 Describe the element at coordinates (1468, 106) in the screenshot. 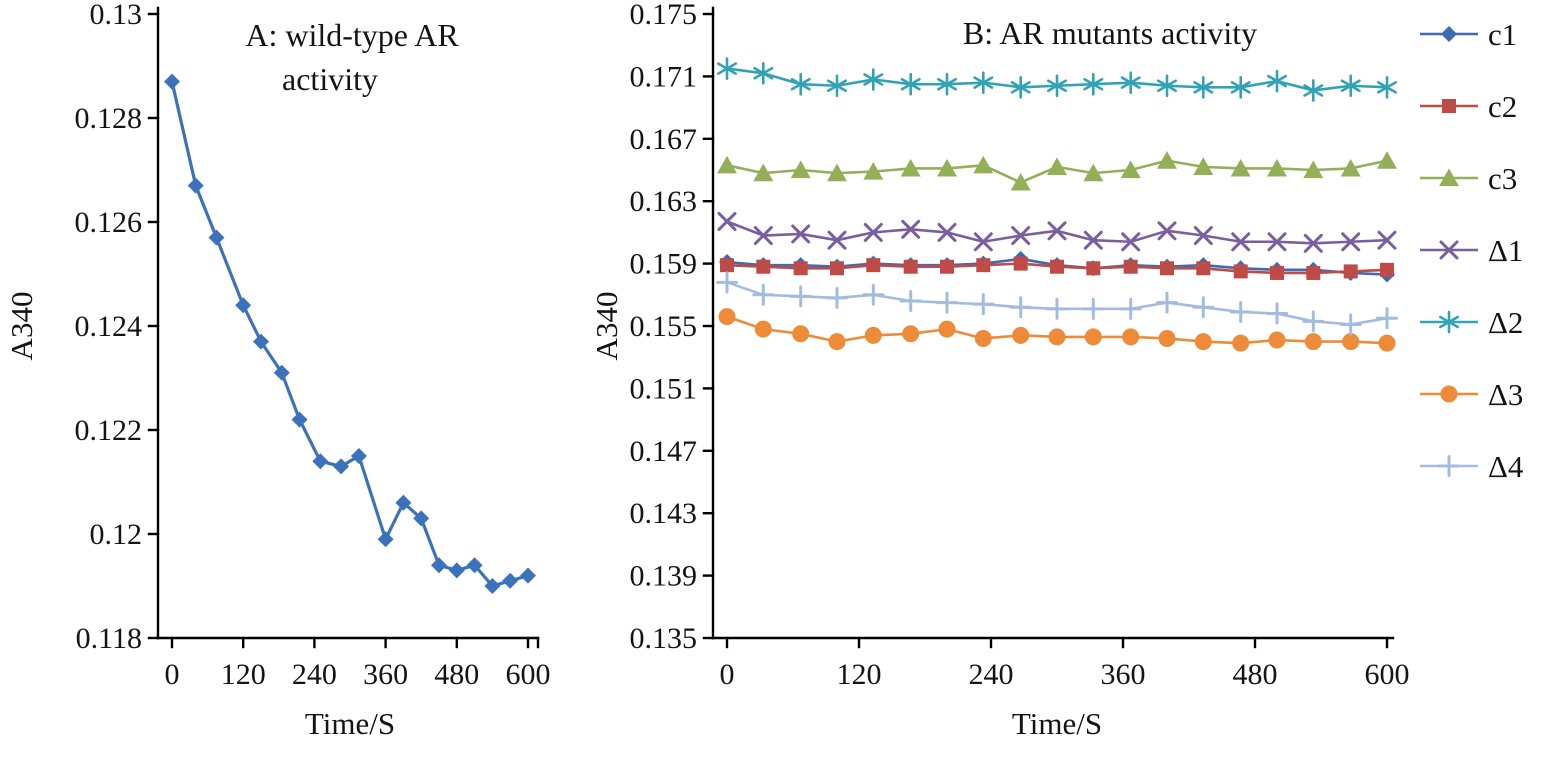

I see `legend-item-c2: c2` at that location.